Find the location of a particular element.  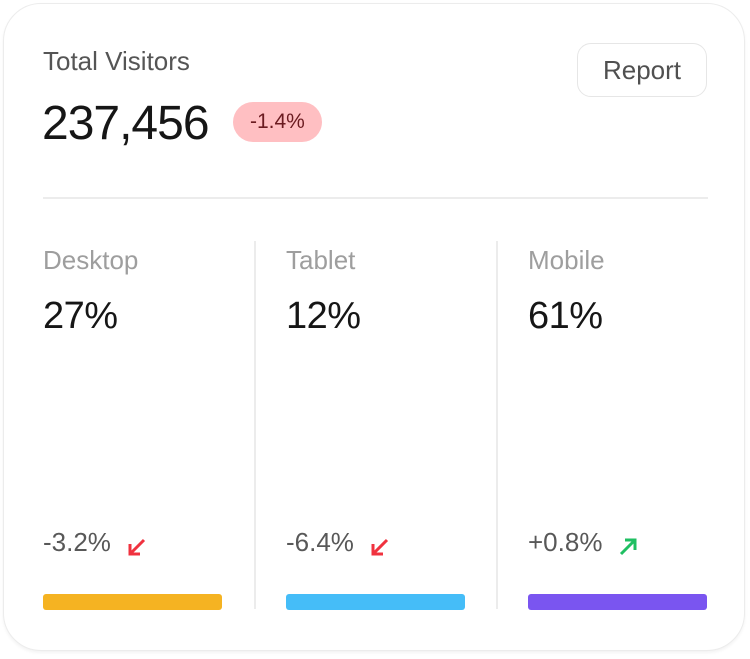

device-change-value: +0.8% is located at coordinates (565, 542).